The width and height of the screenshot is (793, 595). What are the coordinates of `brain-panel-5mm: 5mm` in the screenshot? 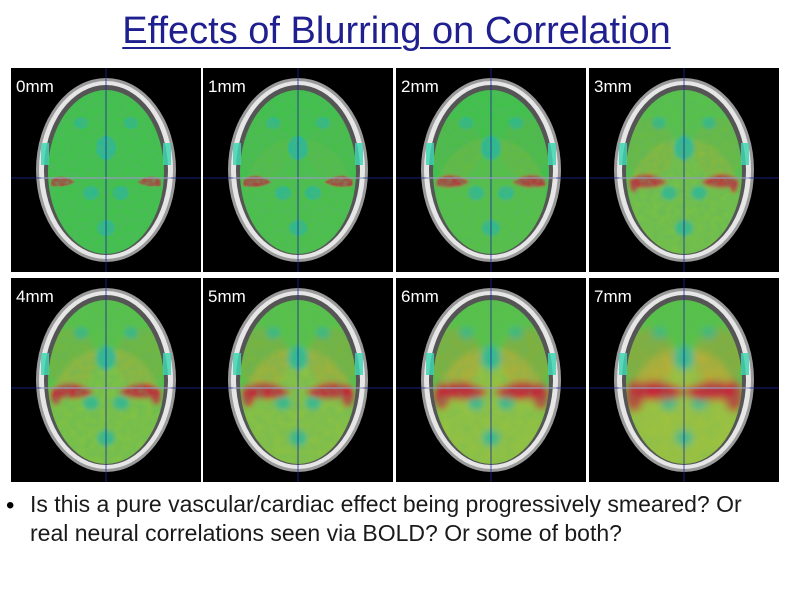 It's located at (298, 380).